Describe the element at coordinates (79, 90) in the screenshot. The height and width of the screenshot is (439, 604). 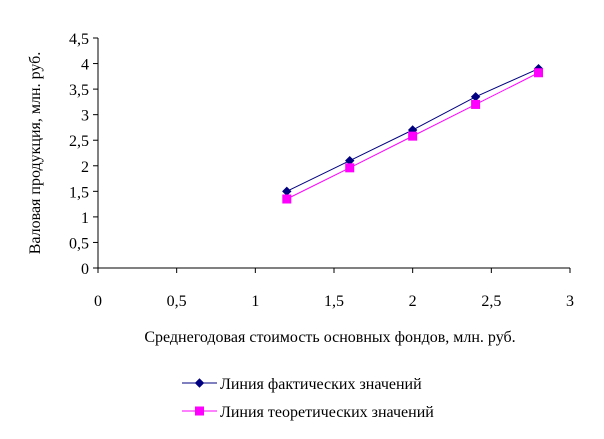
I see `y-tick-label: 3,5` at that location.